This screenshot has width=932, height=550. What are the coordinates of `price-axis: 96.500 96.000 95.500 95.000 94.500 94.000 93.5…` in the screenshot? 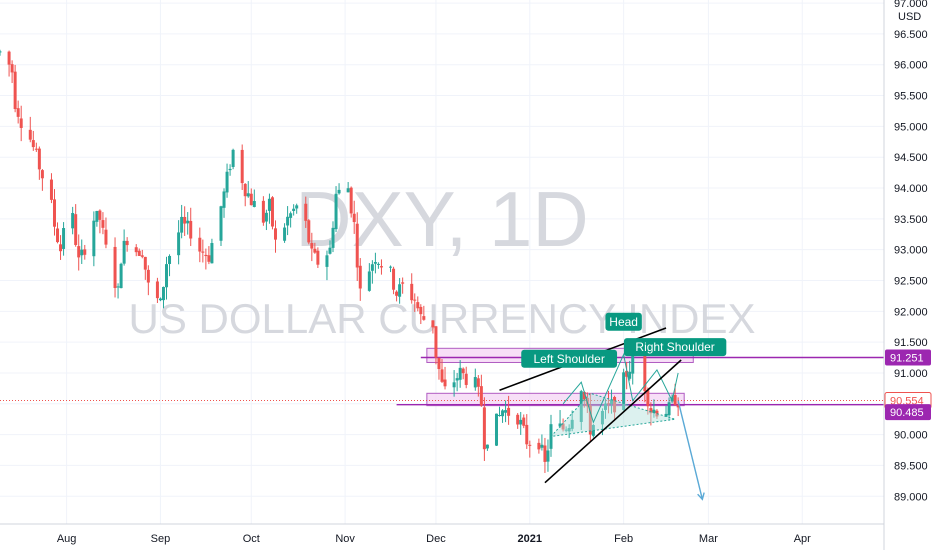 It's located at (907, 275).